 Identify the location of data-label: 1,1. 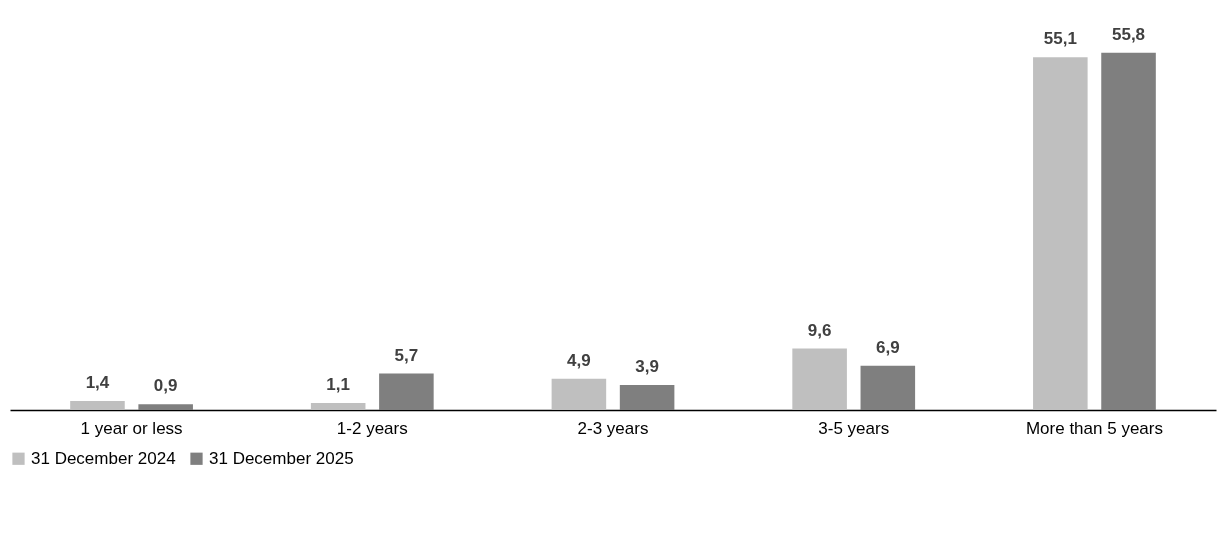
(338, 384).